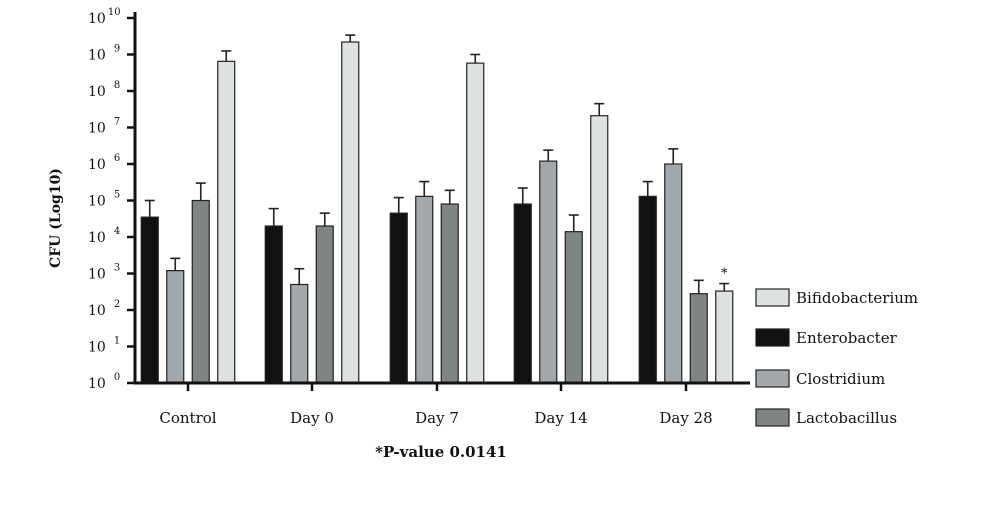 Image resolution: width=1000 pixels, height=507 pixels. I want to click on y-axis-title: CFU (Log10), so click(56, 218).